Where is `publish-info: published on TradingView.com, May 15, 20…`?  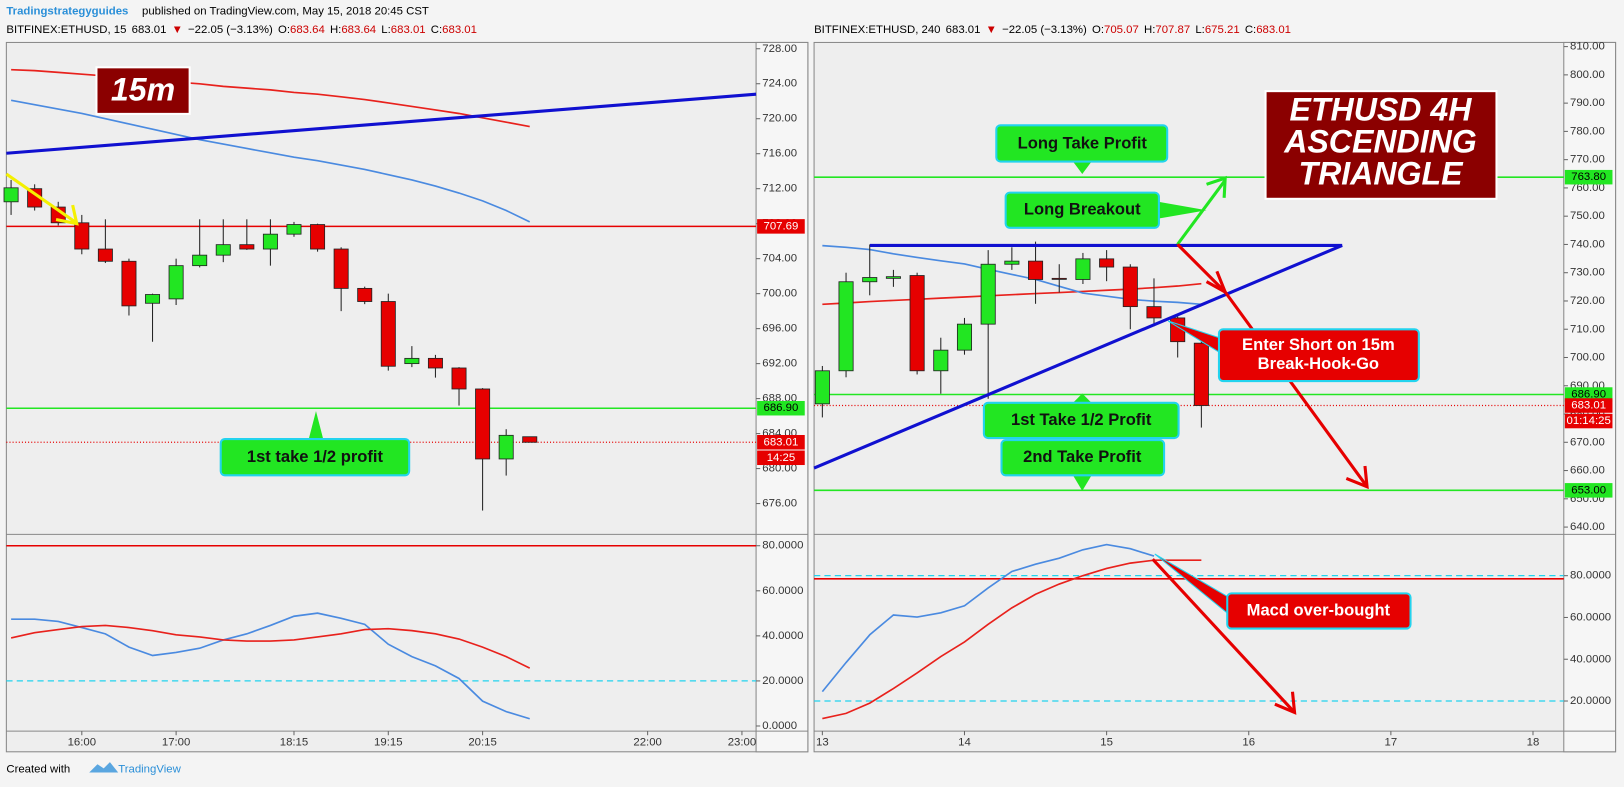
publish-info: published on TradingView.com, May 15, 20… is located at coordinates (285, 11).